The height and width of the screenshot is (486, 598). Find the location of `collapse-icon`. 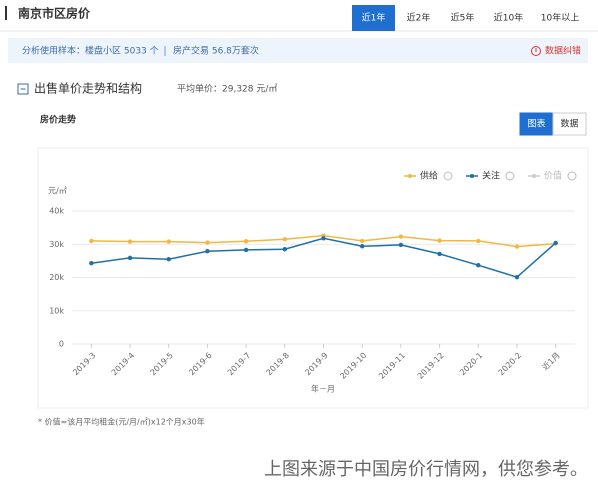

collapse-icon is located at coordinates (23, 89).